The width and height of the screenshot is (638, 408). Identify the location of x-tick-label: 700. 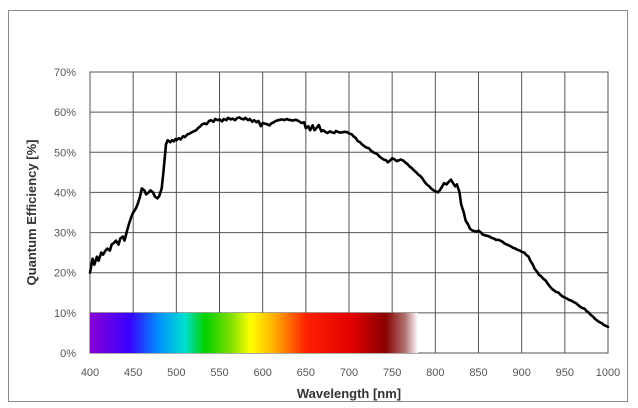
(349, 373).